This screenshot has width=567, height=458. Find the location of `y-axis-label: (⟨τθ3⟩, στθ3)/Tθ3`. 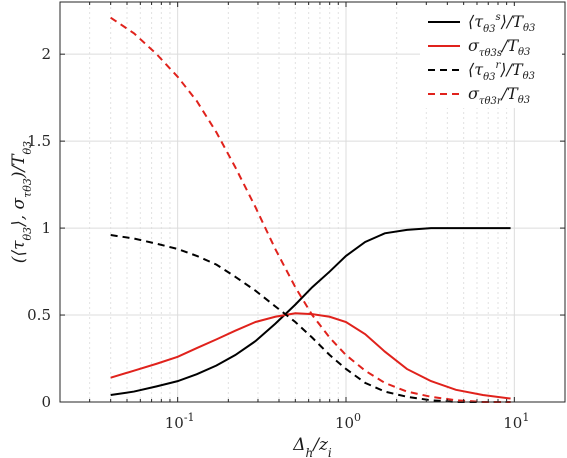

y-axis-label: (⟨τθ3⟩, στθ3)/Tθ3 is located at coordinates (21, 202).